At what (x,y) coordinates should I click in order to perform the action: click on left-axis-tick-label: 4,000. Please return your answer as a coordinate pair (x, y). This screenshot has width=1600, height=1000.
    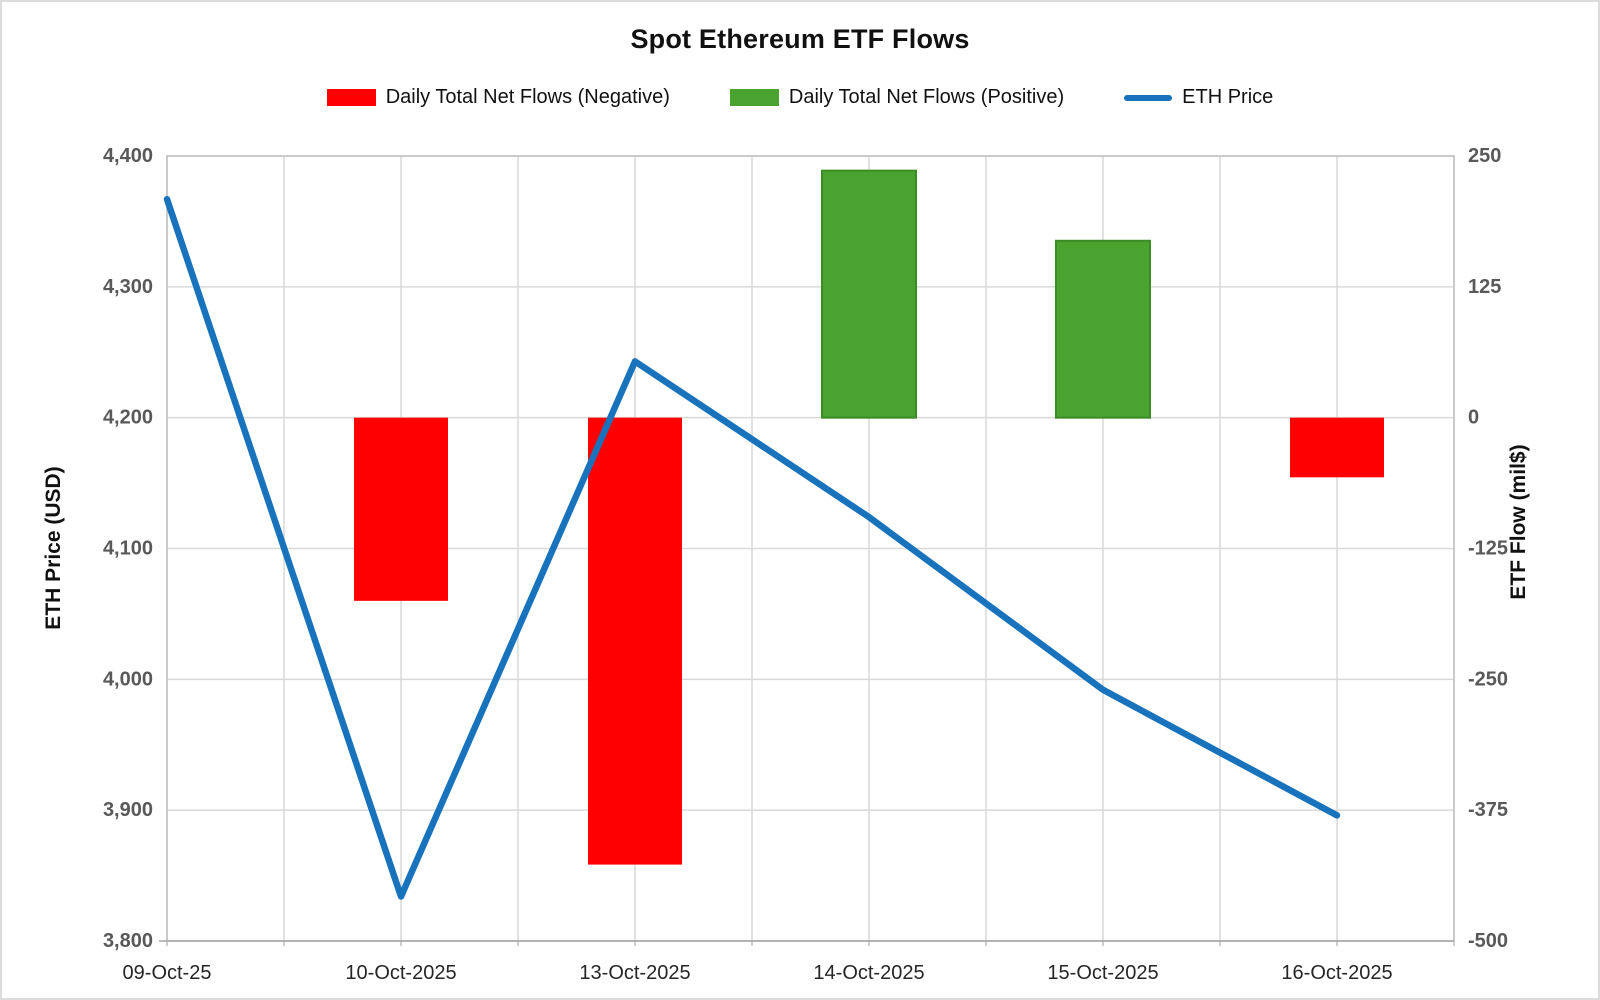
    Looking at the image, I should click on (128, 679).